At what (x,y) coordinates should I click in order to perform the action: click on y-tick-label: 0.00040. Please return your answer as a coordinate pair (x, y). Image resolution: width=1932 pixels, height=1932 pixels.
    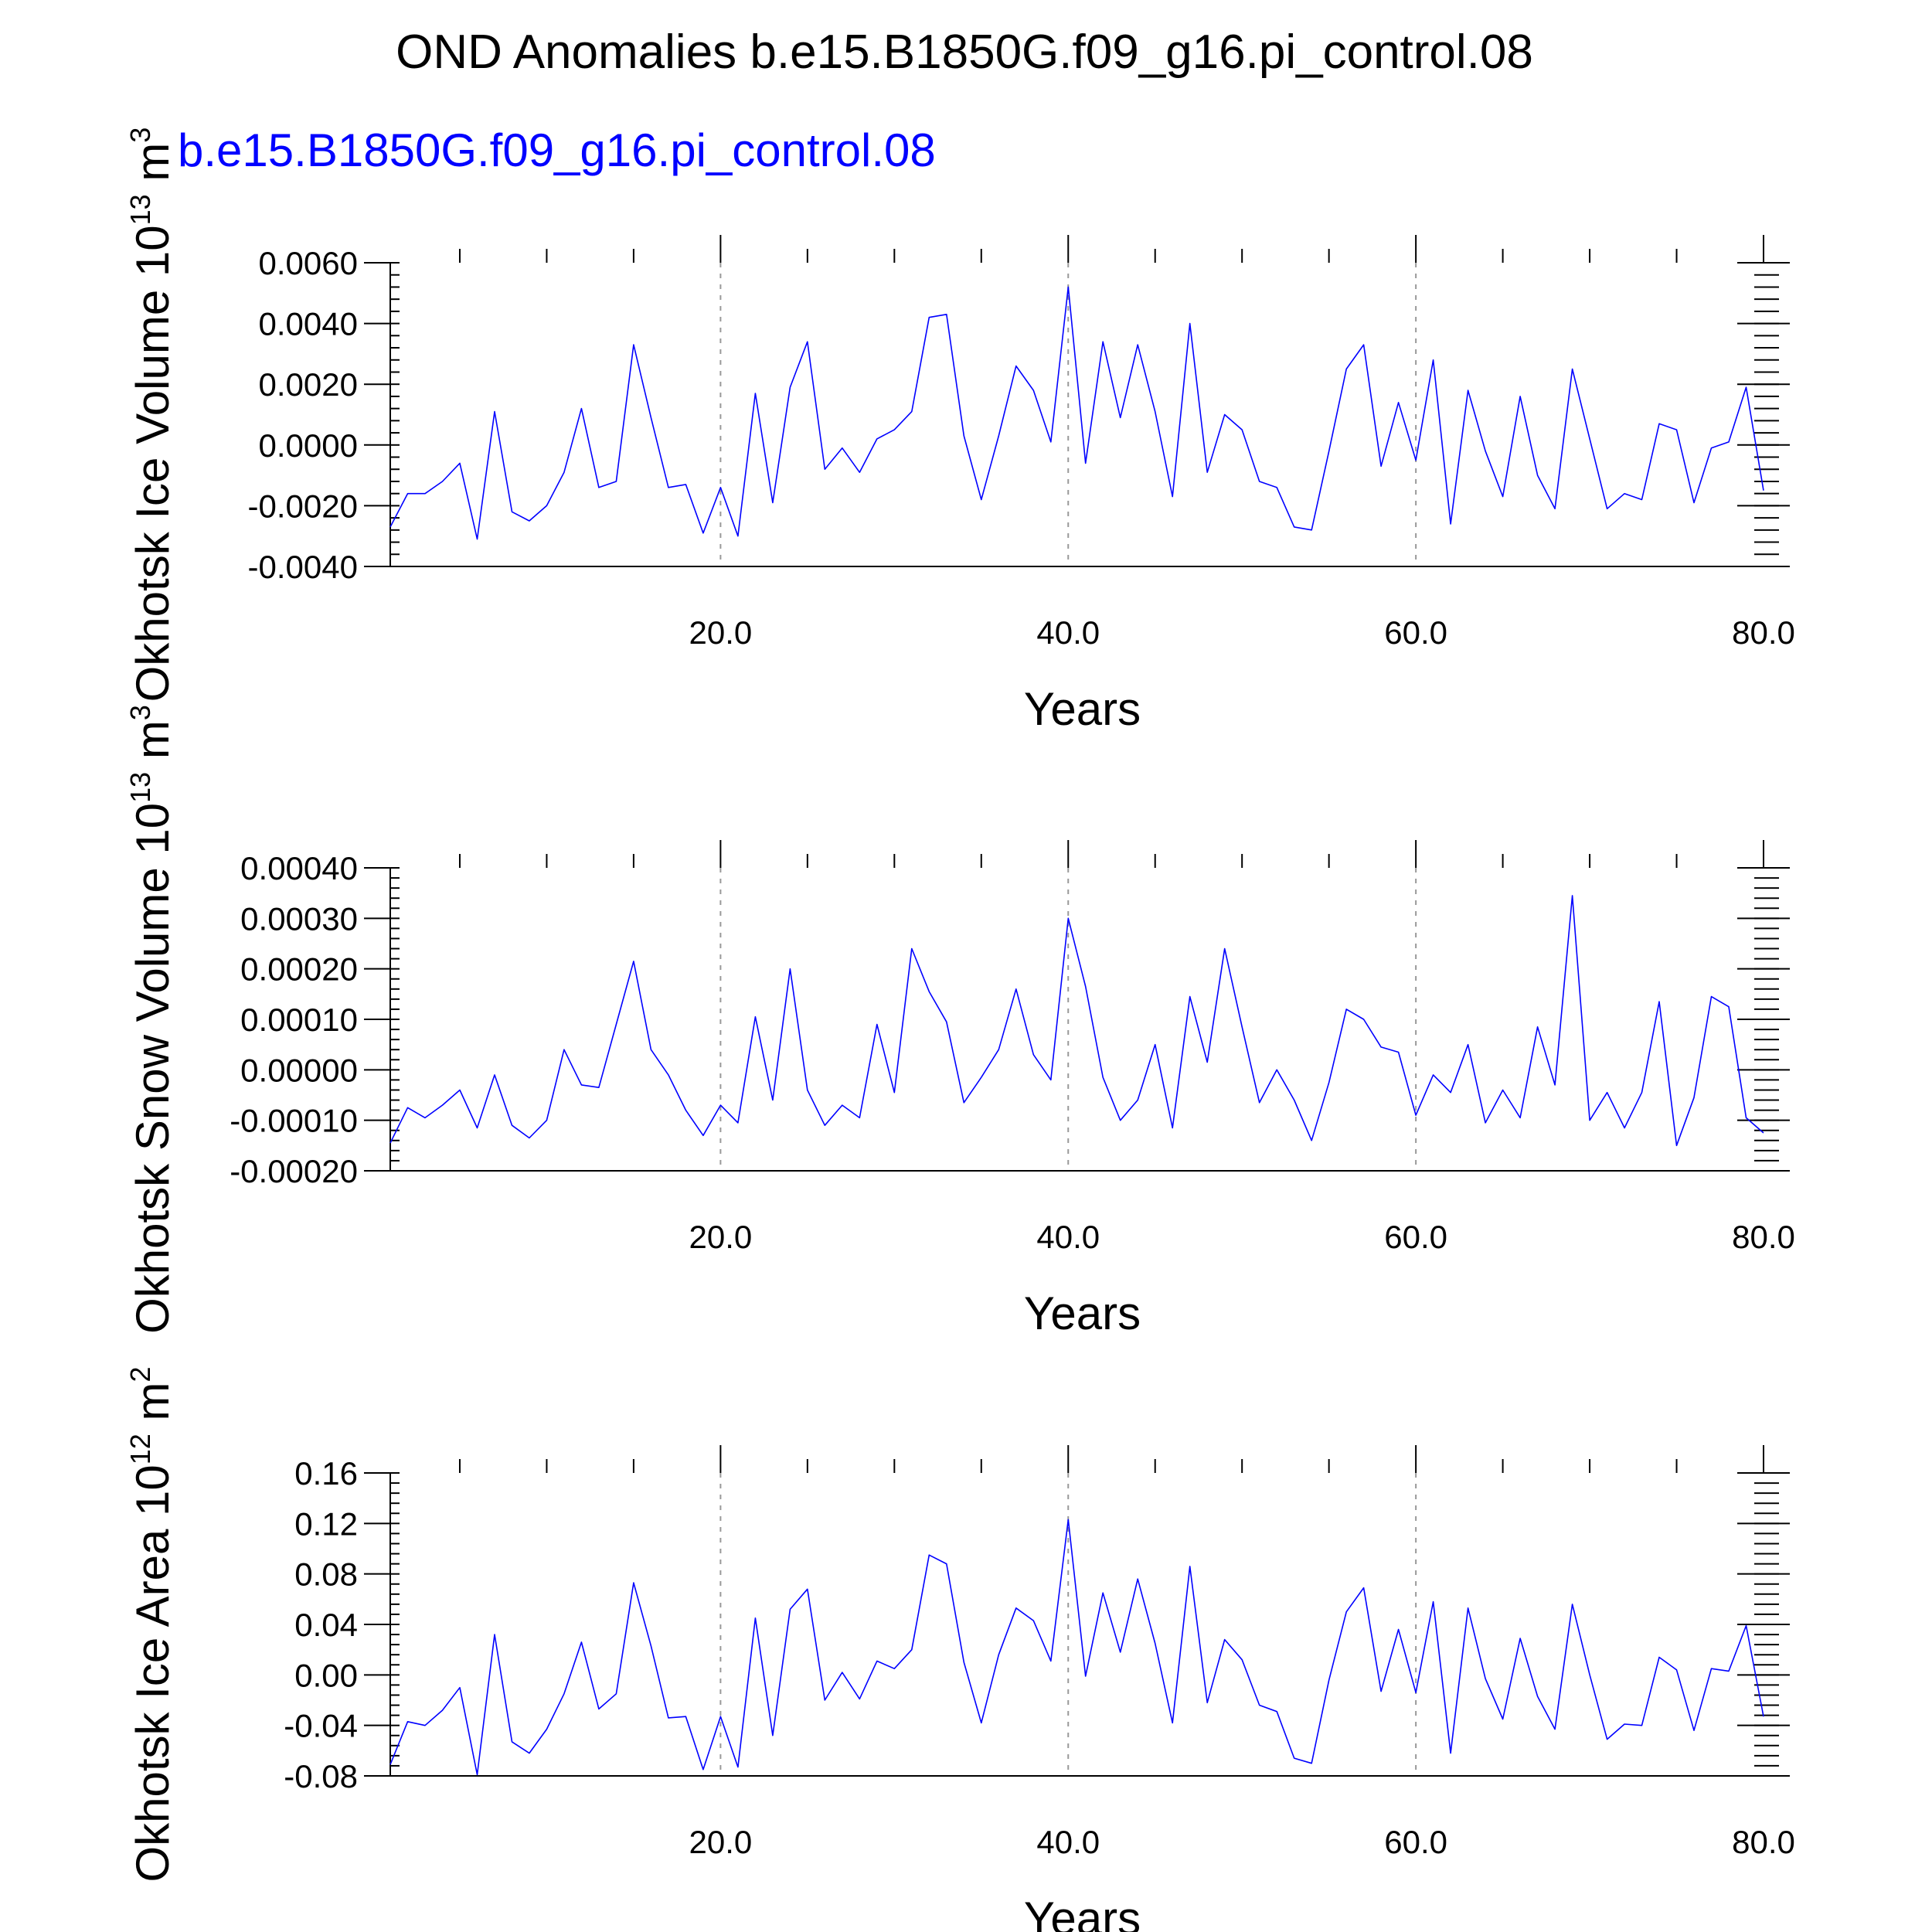
    Looking at the image, I should click on (299, 868).